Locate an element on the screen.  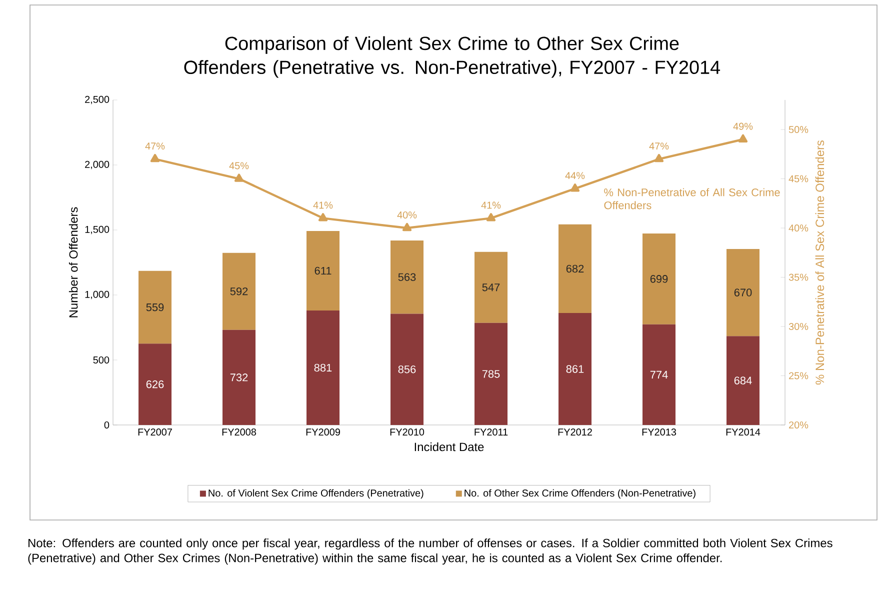
data-label: 547 is located at coordinates (491, 288).